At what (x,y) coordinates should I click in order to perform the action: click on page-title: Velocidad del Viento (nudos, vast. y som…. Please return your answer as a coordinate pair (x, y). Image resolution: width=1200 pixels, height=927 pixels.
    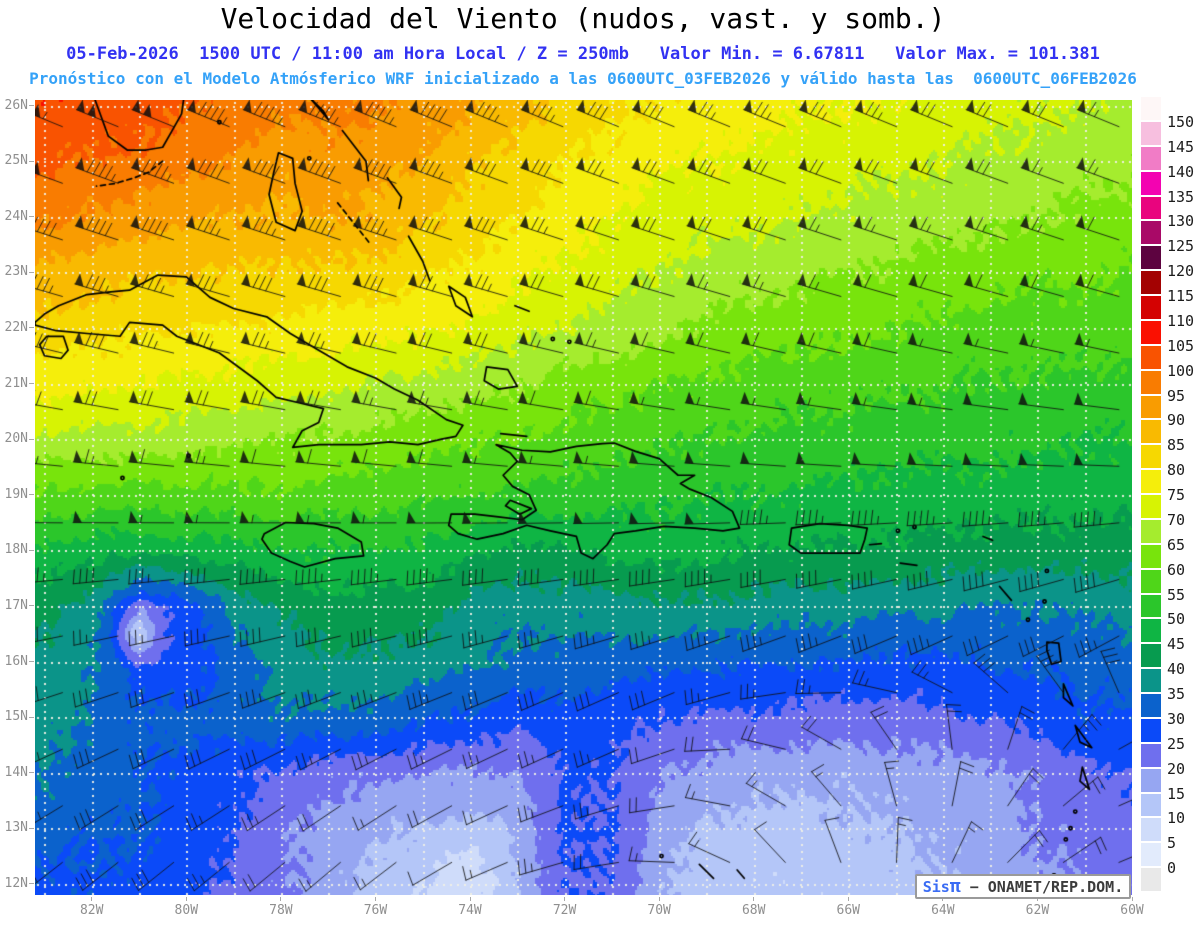
    Looking at the image, I should click on (583, 18).